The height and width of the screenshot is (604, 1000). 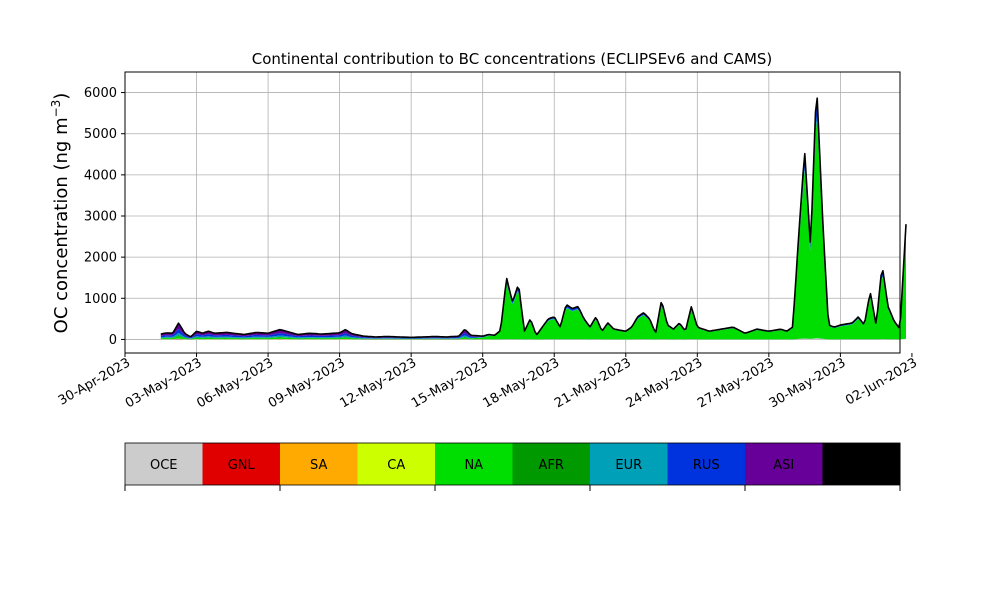 I want to click on legend-label-na: NA, so click(x=473, y=465).